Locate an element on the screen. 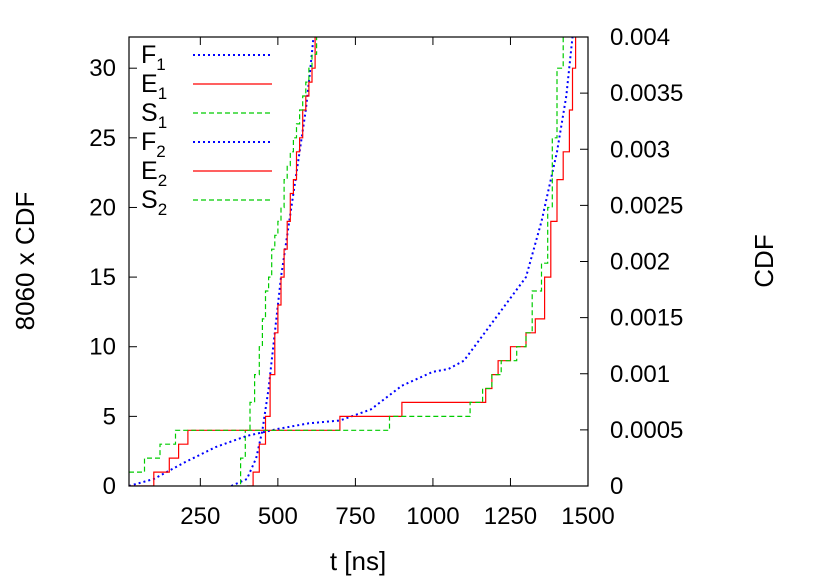  y-right-tick-label: 0.001 is located at coordinates (640, 374).